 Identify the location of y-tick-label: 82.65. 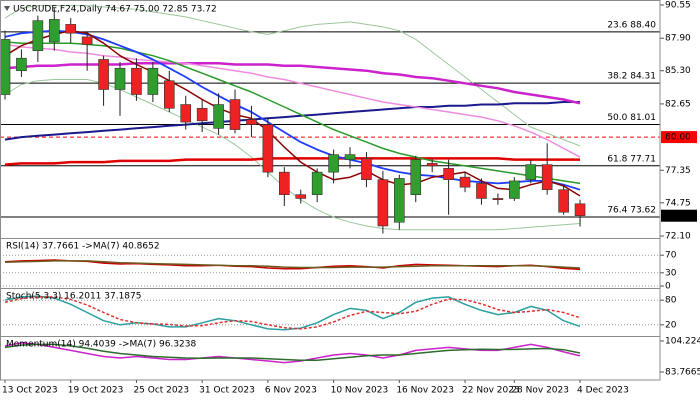
(678, 104).